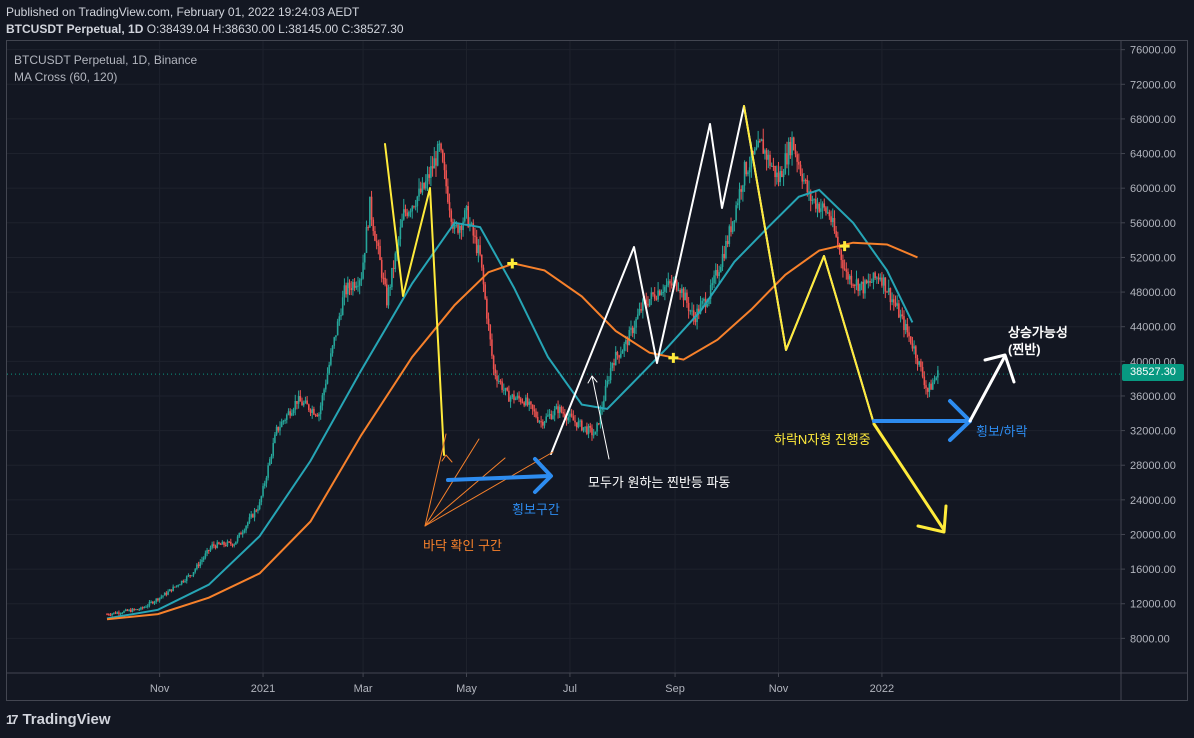  Describe the element at coordinates (1153, 189) in the screenshot. I see `y-tick-label: 60000.00` at that location.